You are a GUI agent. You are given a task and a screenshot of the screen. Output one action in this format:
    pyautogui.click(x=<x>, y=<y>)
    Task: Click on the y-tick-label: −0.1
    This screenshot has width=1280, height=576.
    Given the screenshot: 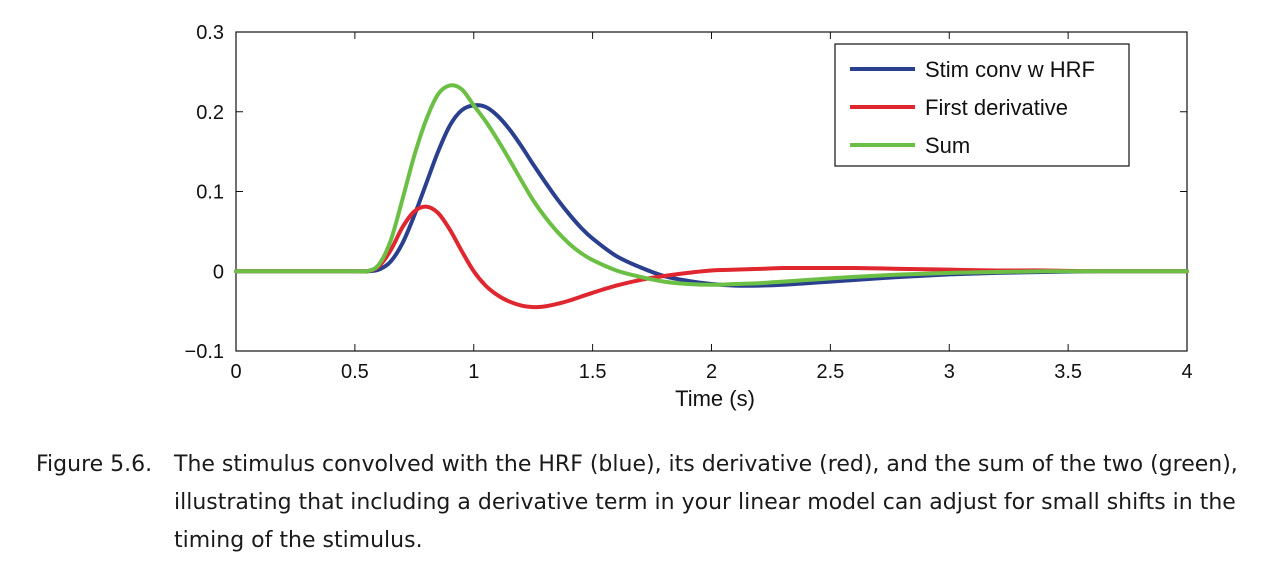 What is the action you would take?
    pyautogui.click(x=204, y=352)
    